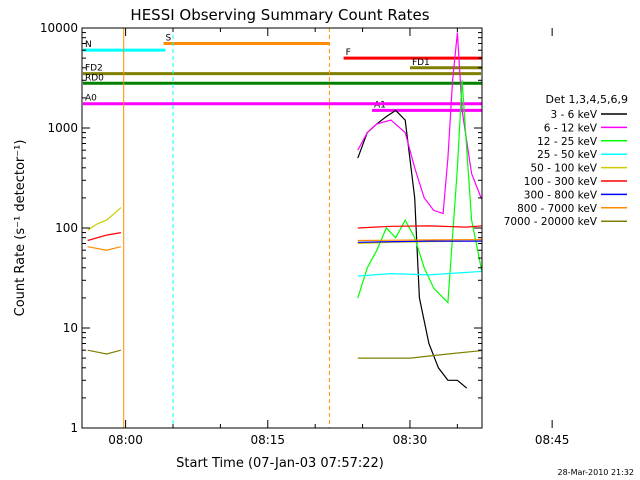  I want to click on timestamp: 28-Mar-2010 21:32, so click(596, 472).